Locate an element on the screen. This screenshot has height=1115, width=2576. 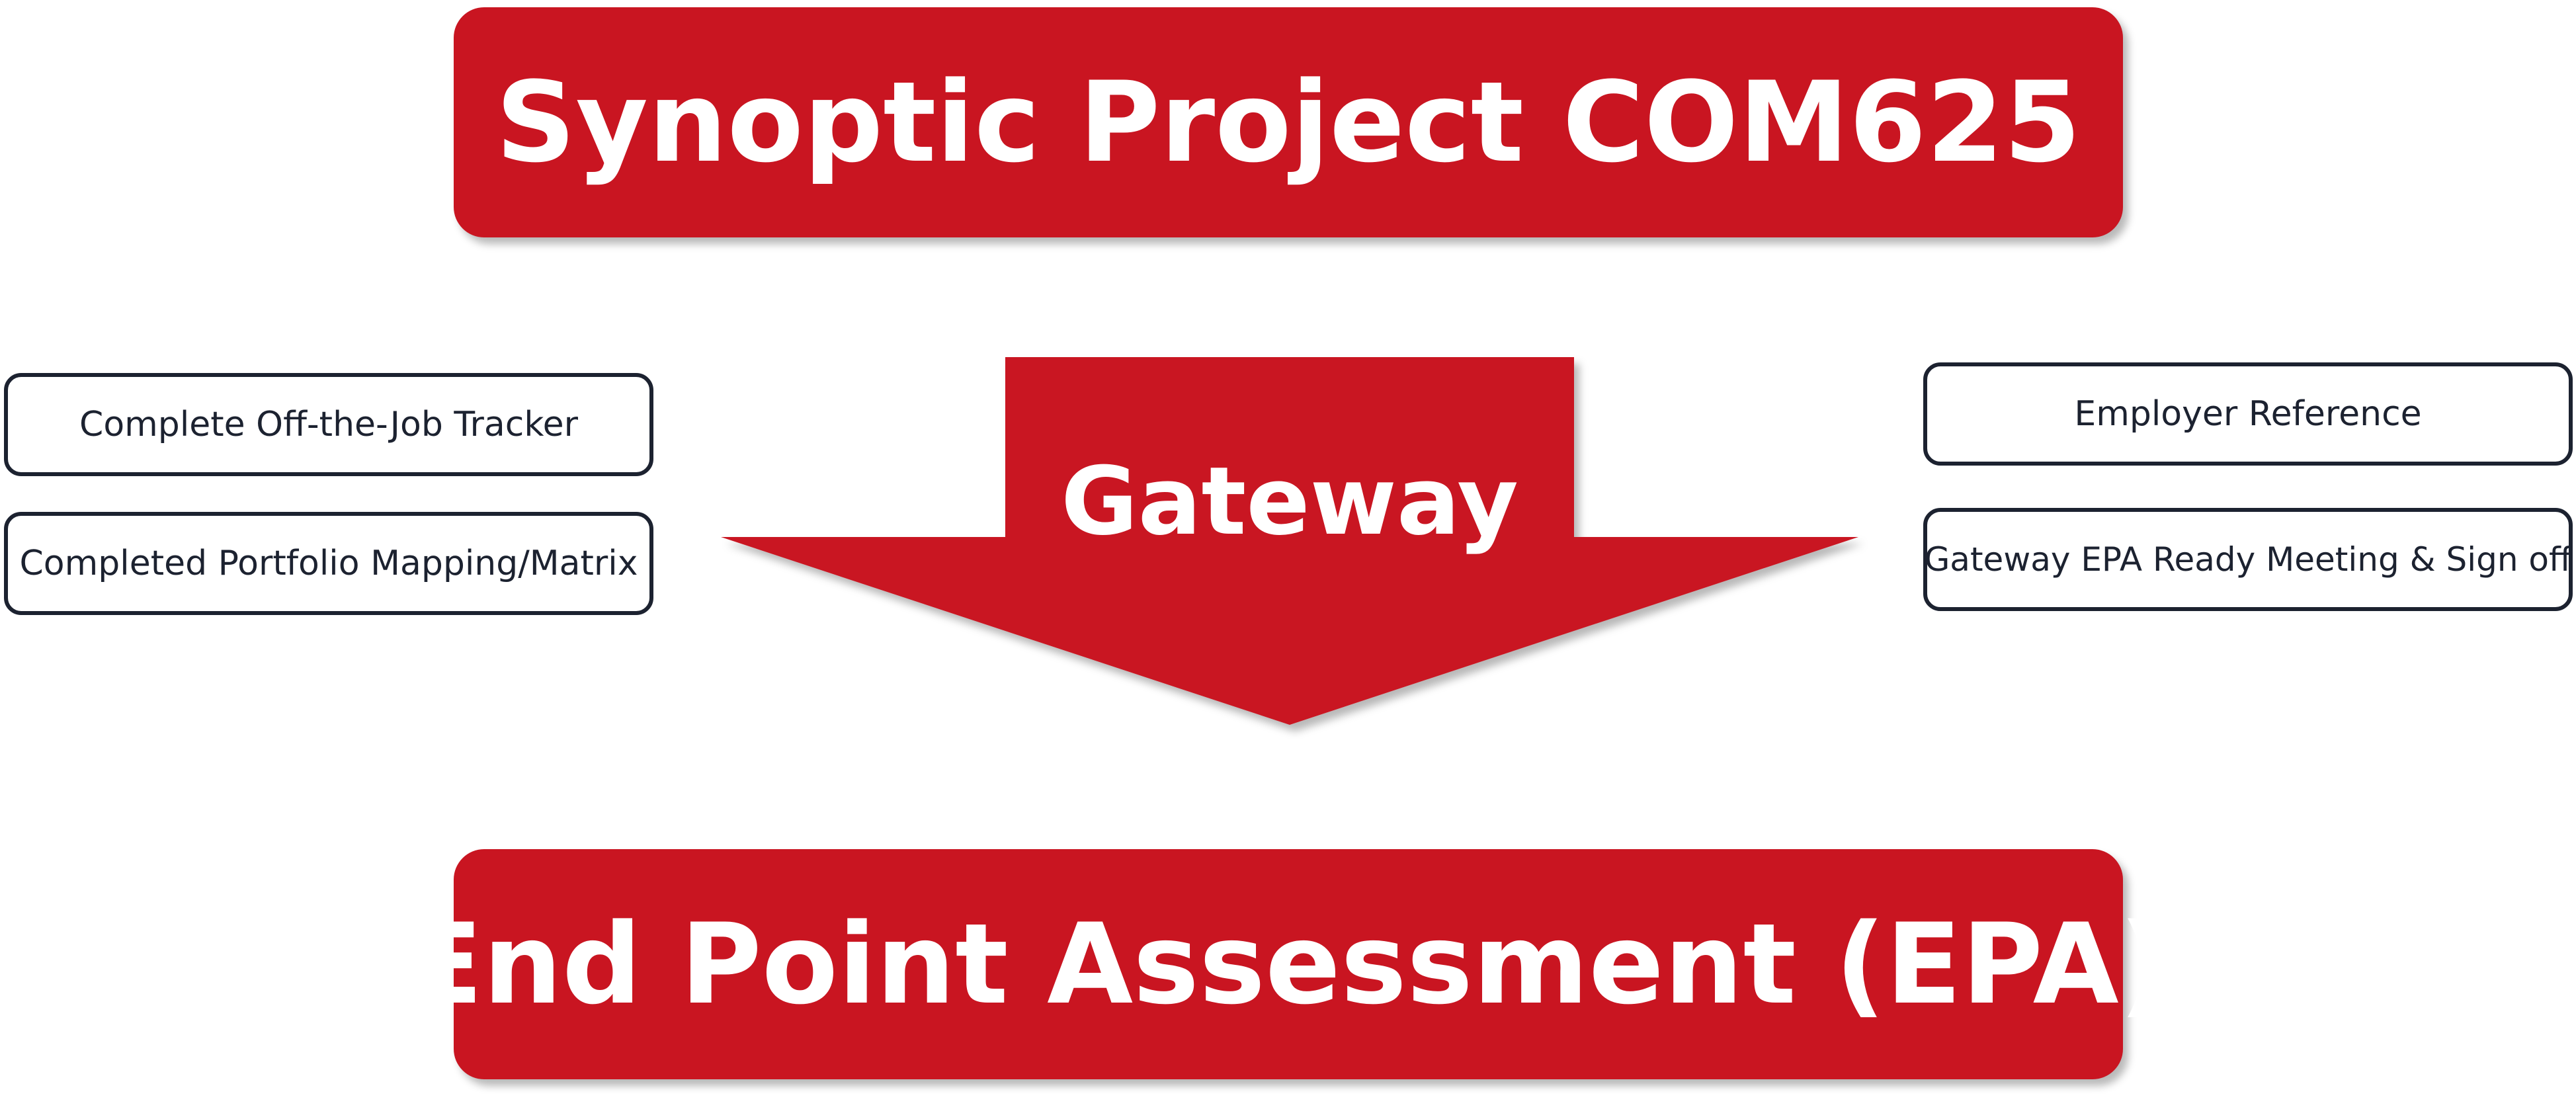
gateway-arrow: Gateway is located at coordinates (1289, 542).